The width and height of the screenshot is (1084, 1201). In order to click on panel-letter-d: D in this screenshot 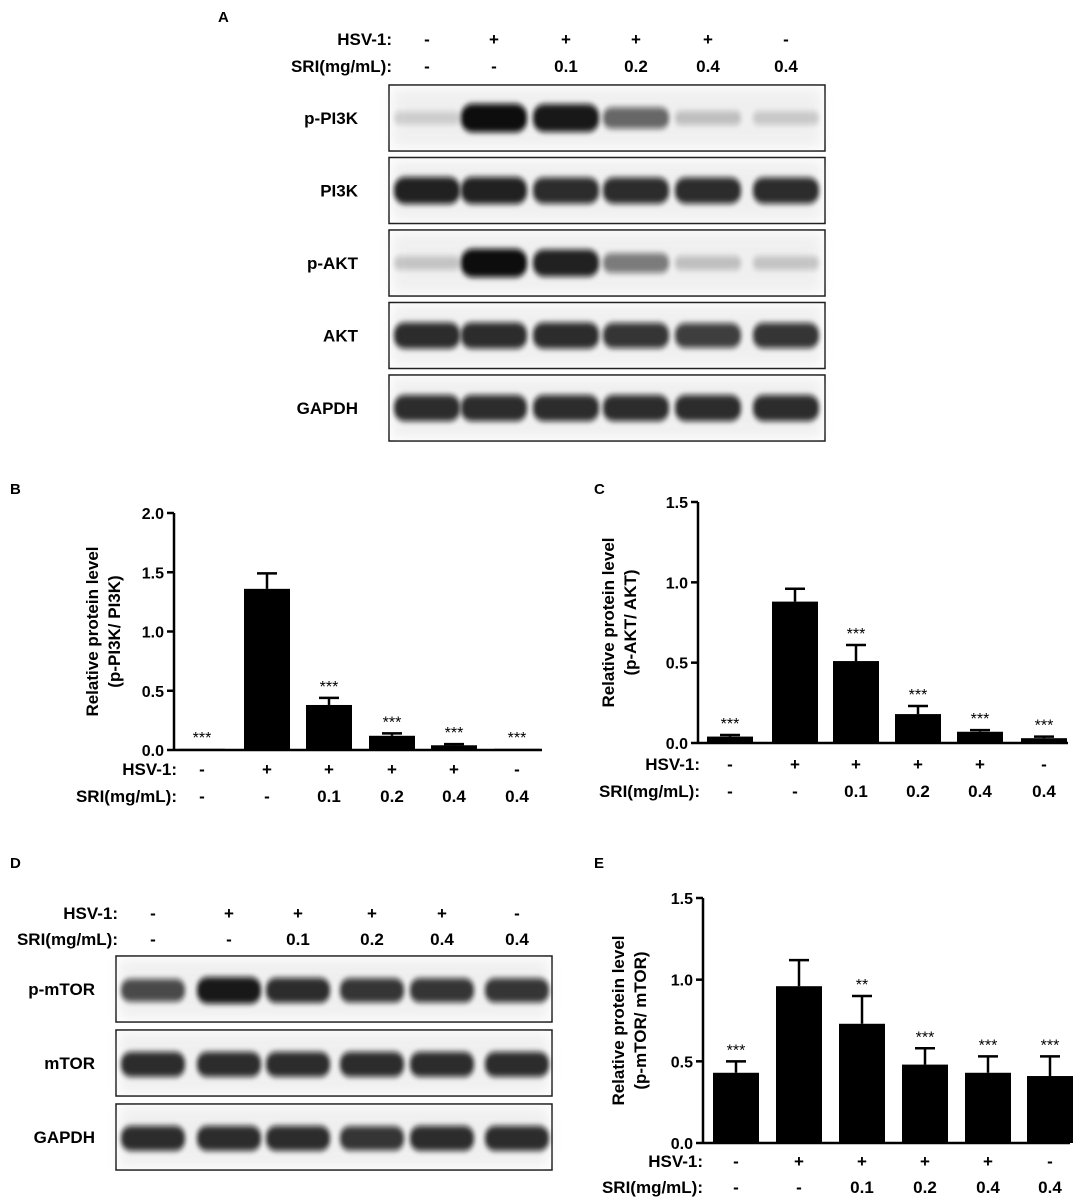, I will do `click(15, 863)`.